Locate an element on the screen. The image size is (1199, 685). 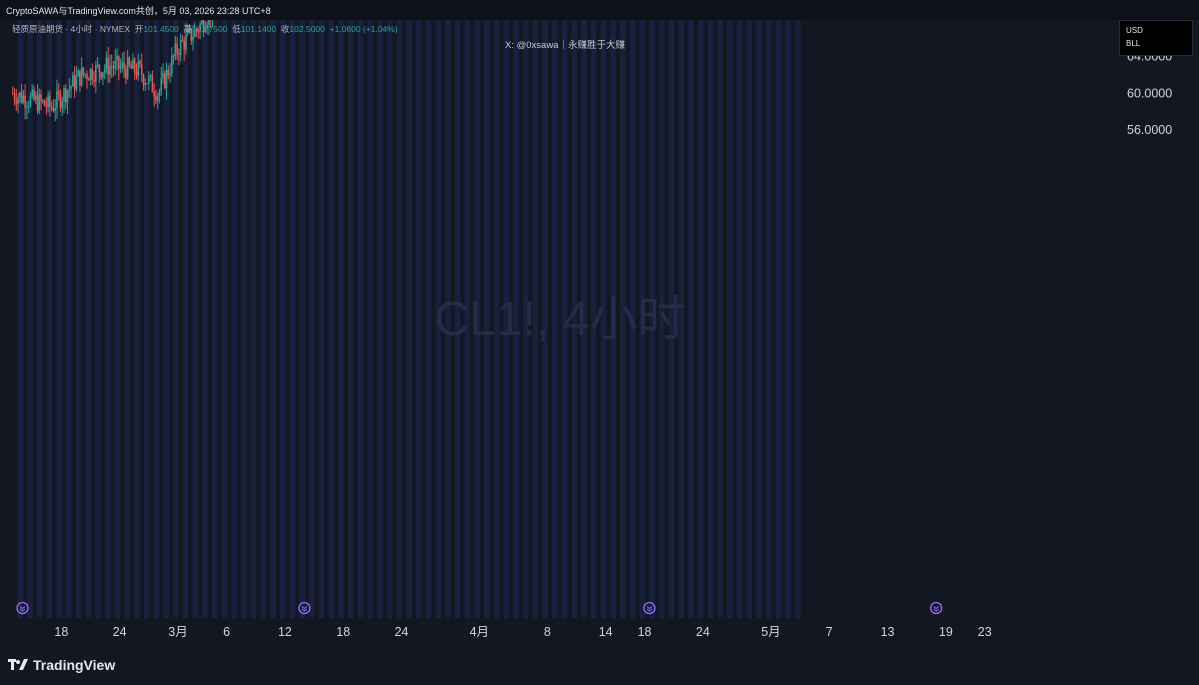
event-marker-icon is located at coordinates (304, 608).